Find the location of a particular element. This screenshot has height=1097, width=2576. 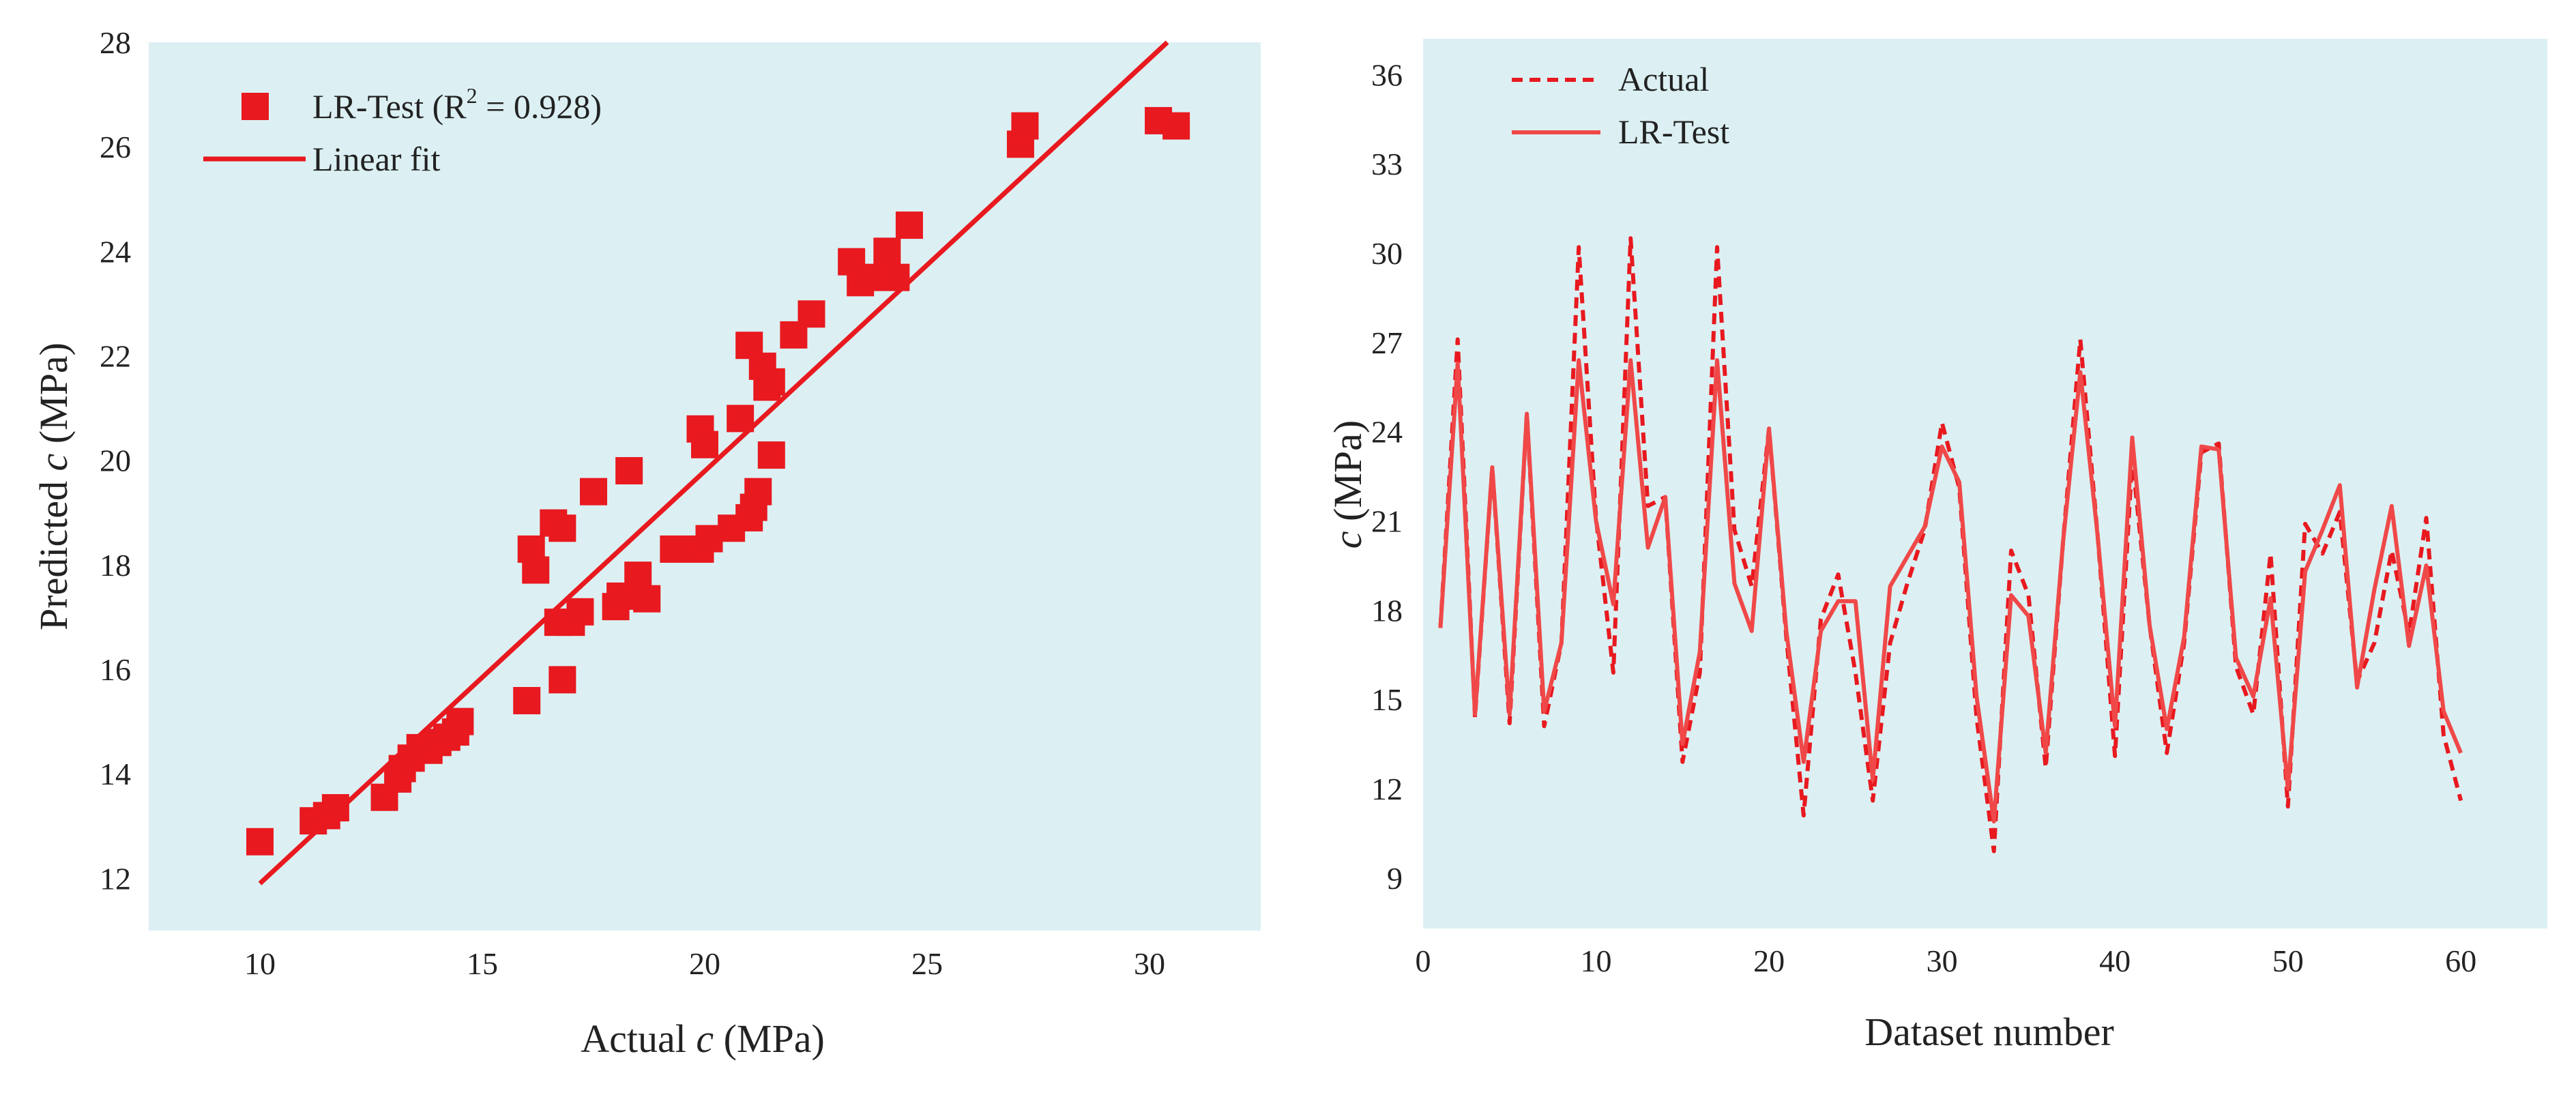

left-x-tick-label: 20 is located at coordinates (704, 963).